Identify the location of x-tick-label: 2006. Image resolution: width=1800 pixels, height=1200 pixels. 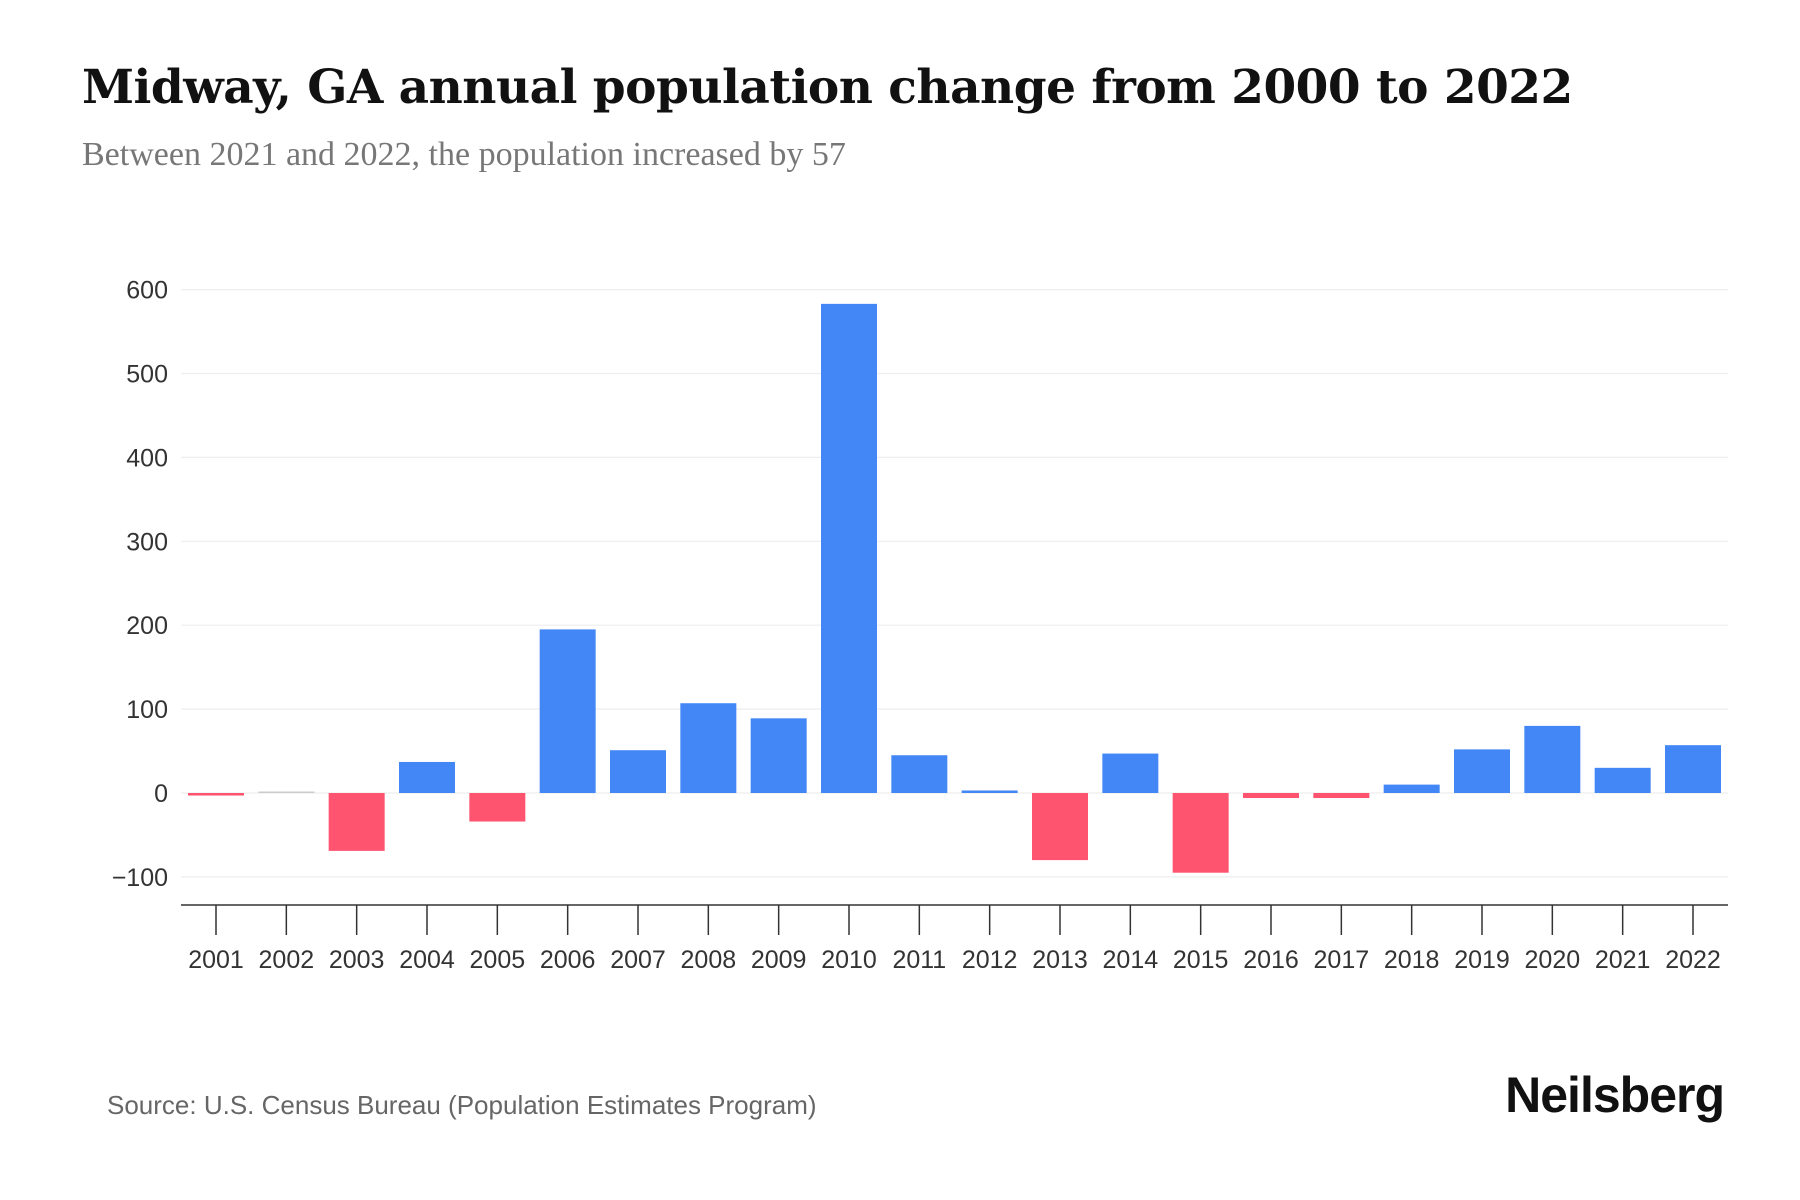
(568, 960).